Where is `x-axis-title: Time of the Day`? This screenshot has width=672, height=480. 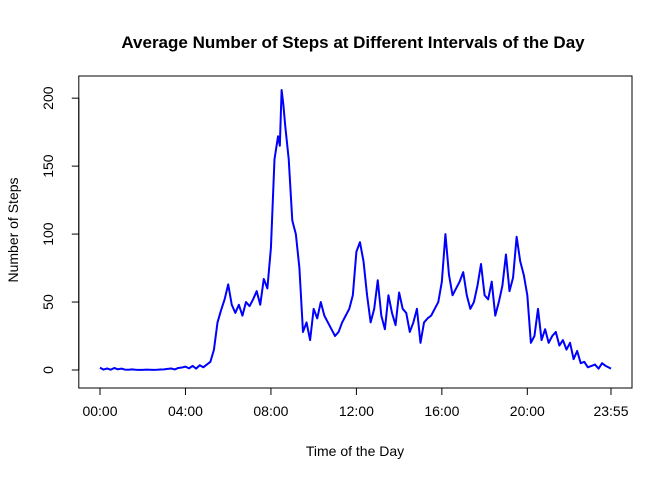 x-axis-title: Time of the Day is located at coordinates (355, 451).